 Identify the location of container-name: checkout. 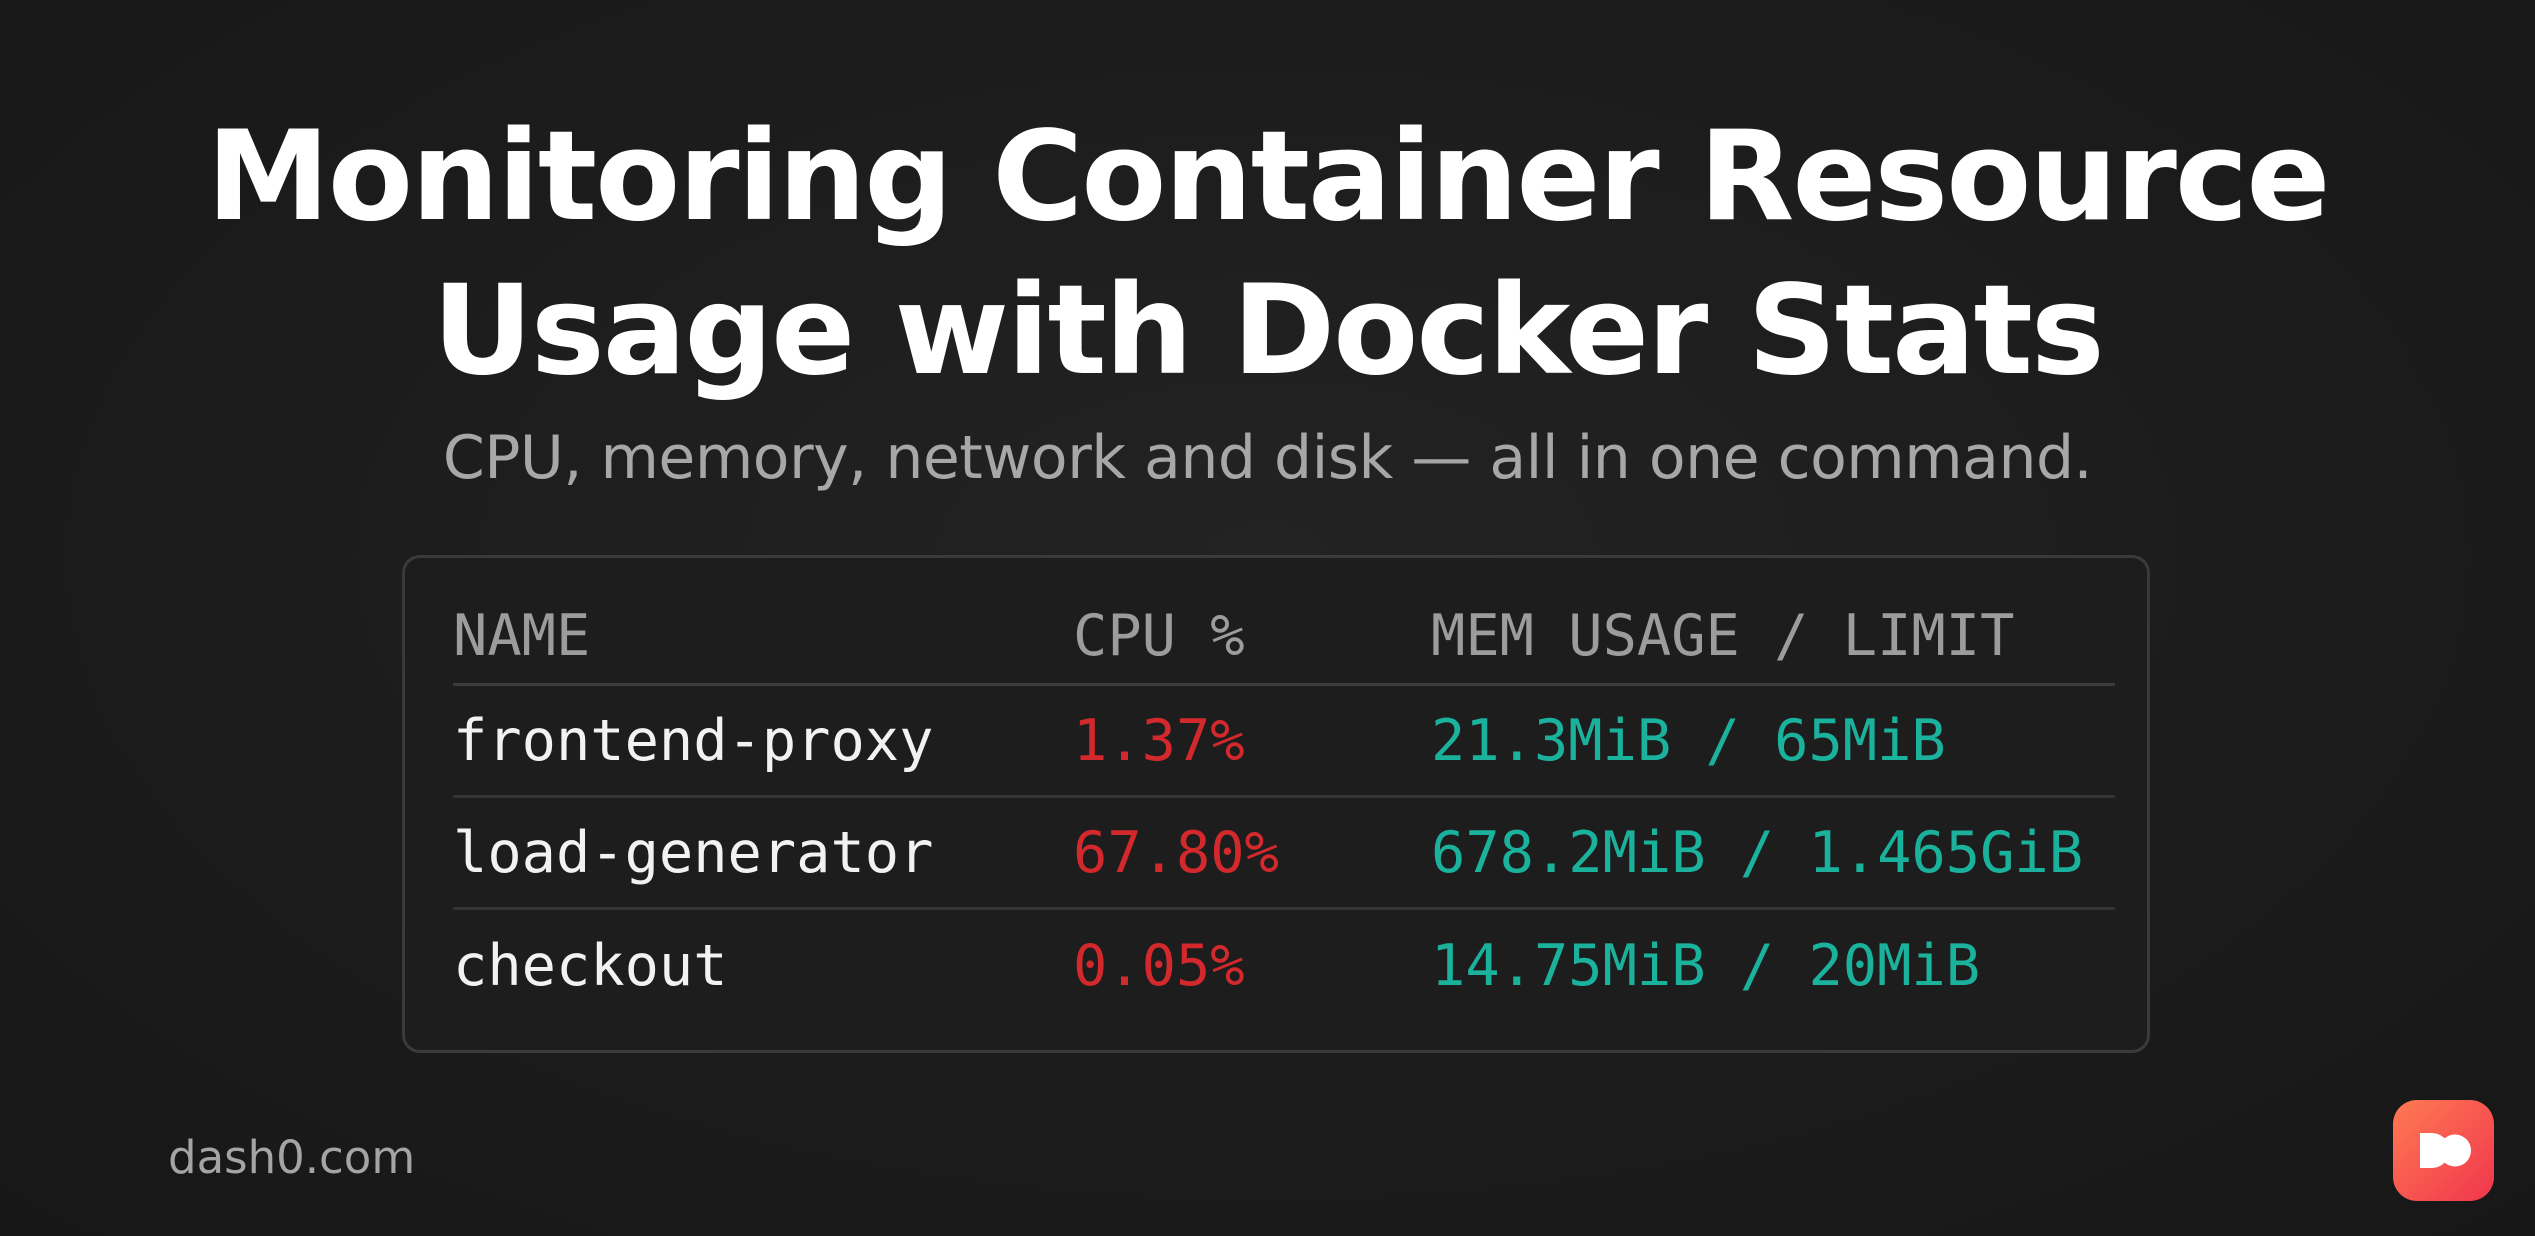
(590, 966).